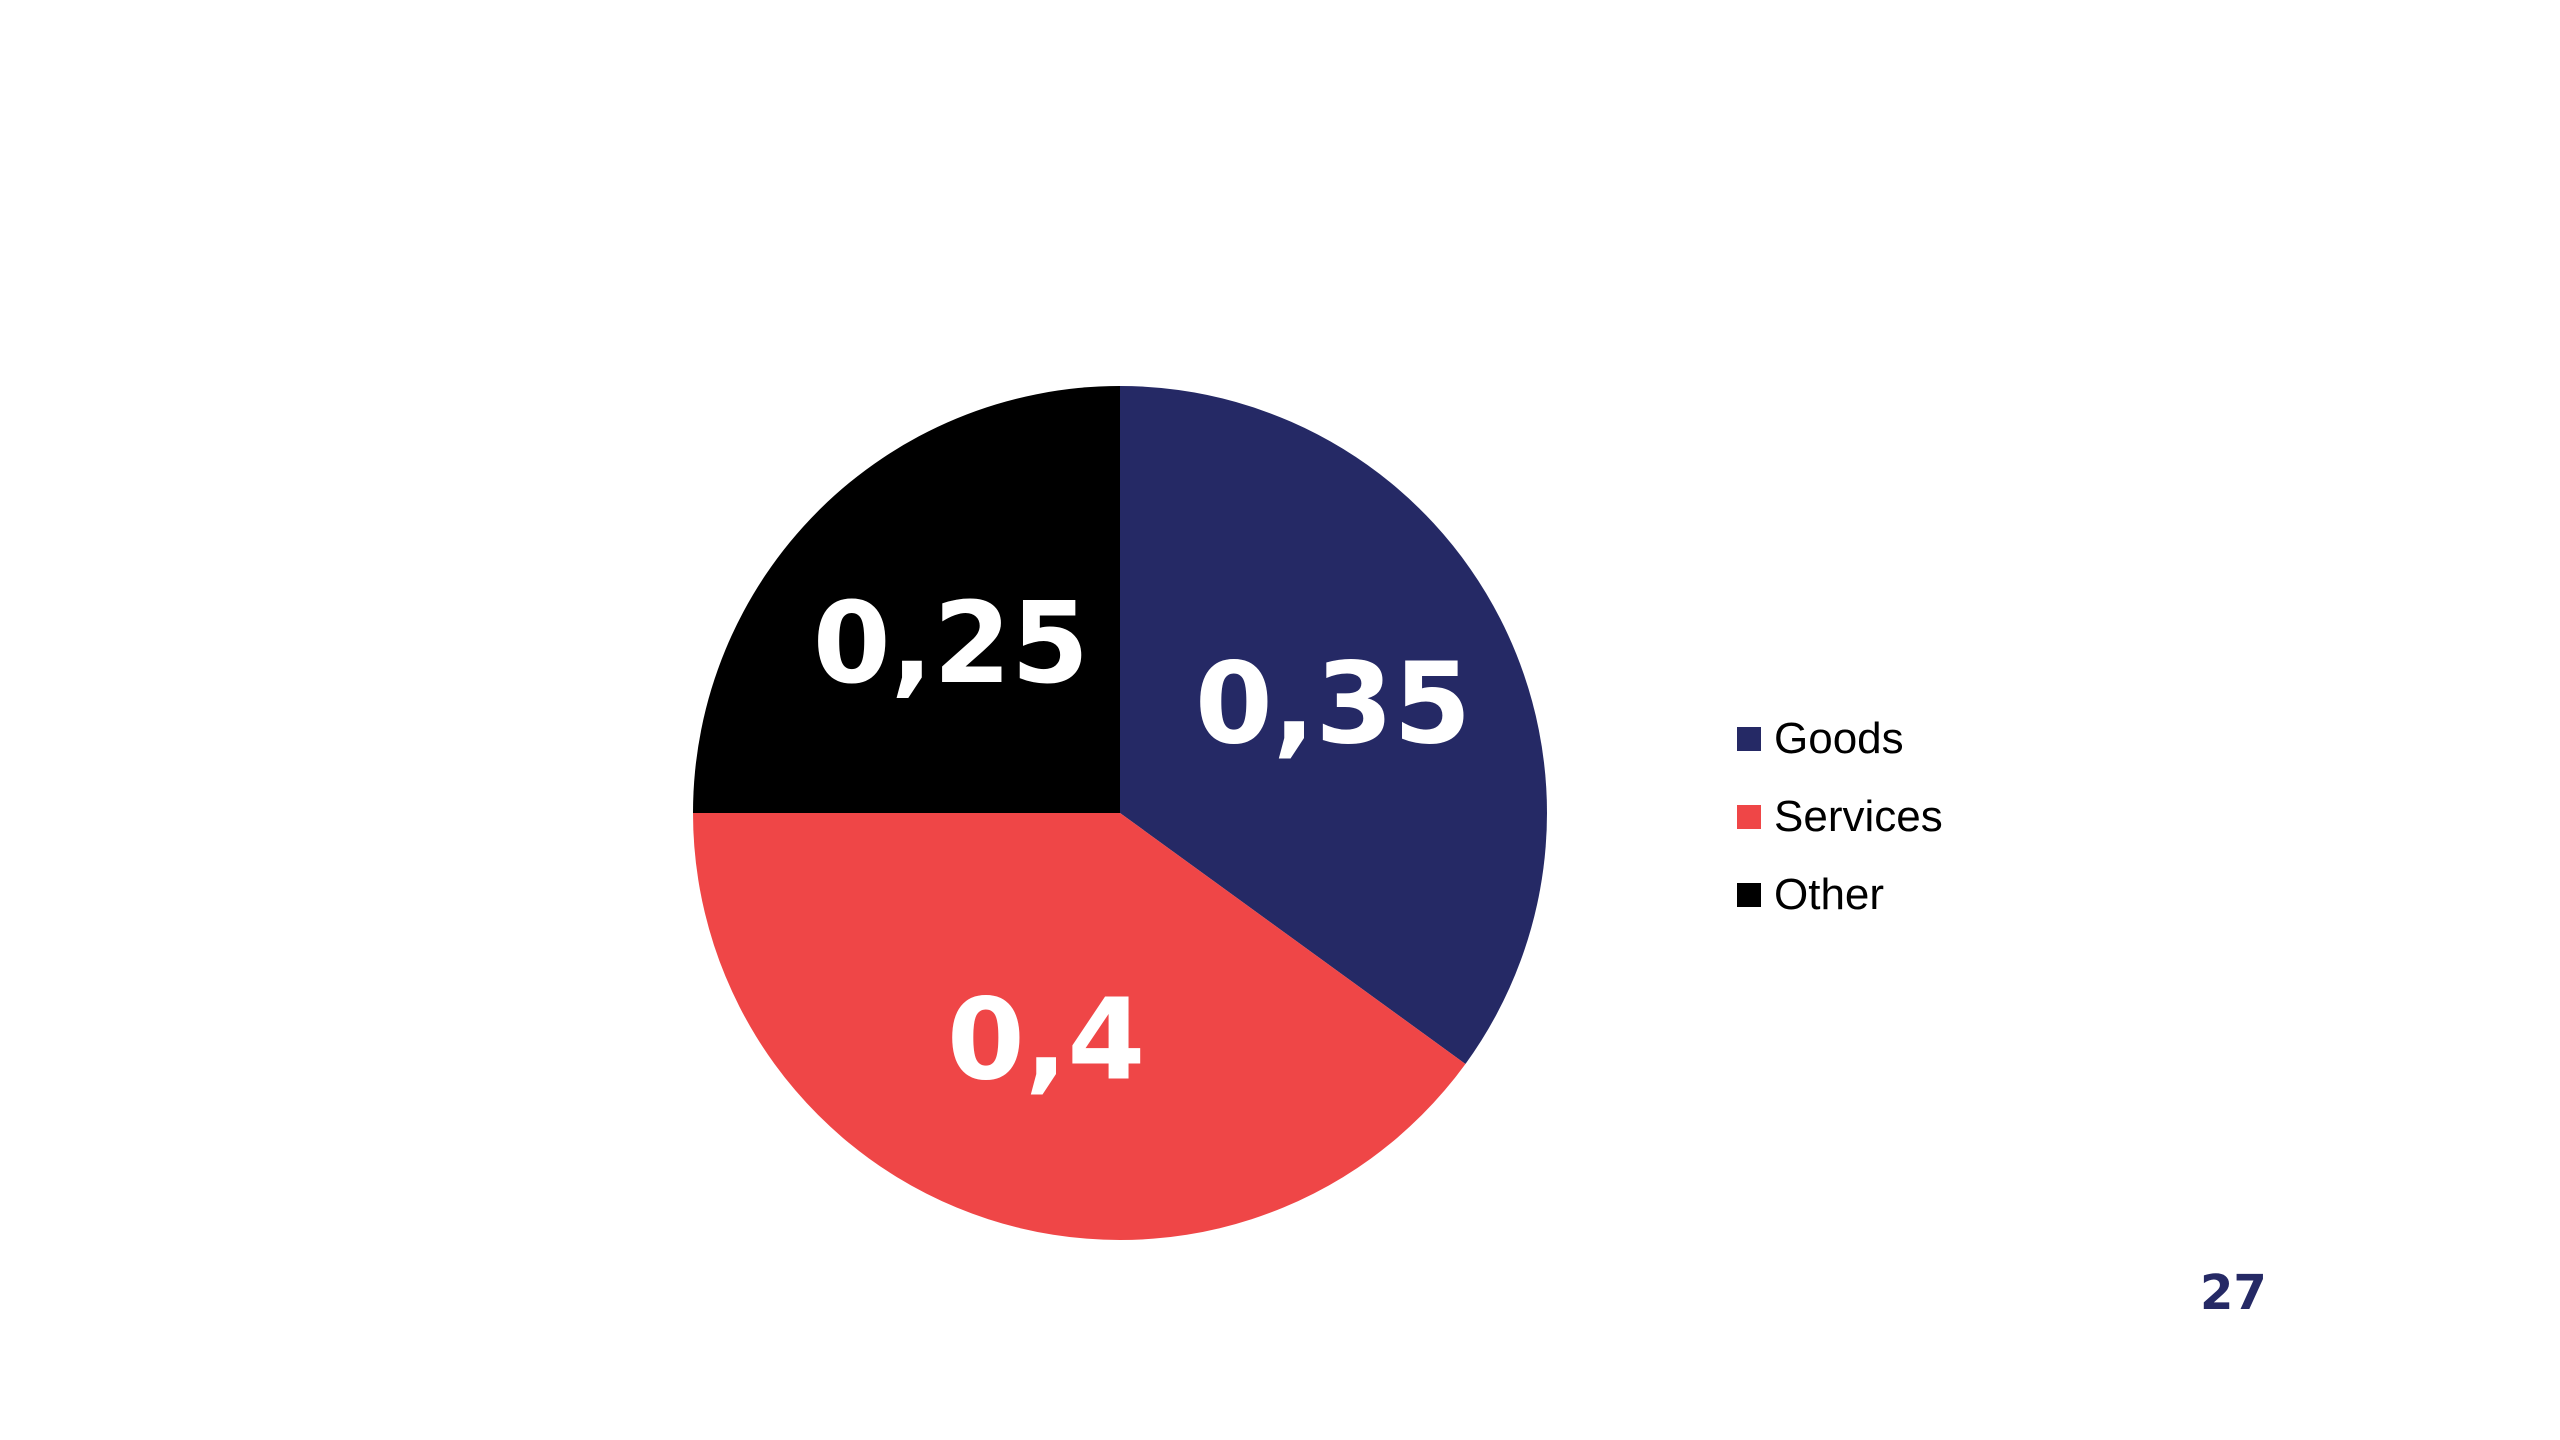 The image size is (2560, 1440). I want to click on legend-label-goods: Goods, so click(1839, 738).